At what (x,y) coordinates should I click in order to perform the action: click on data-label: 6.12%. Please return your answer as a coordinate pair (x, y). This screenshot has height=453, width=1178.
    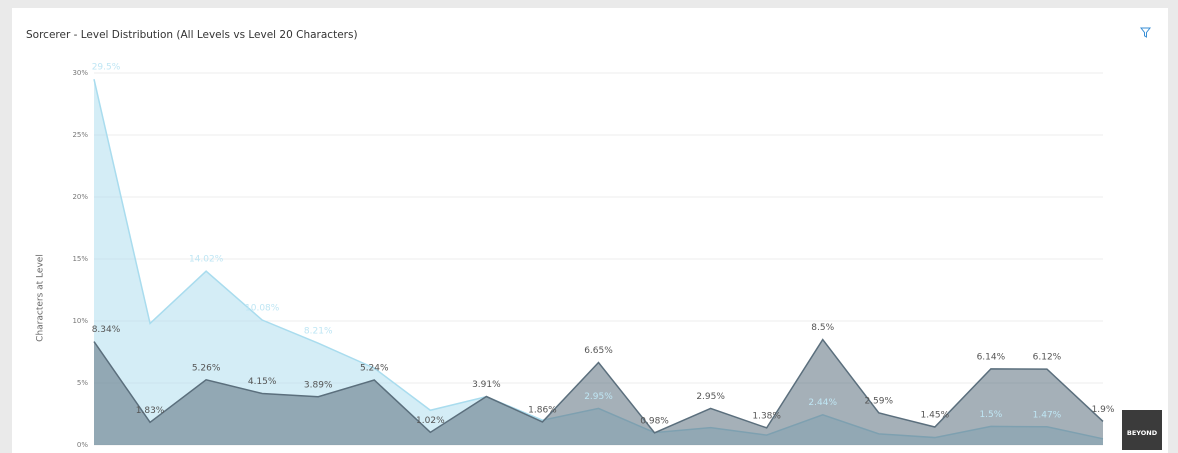
    Looking at the image, I should click on (1047, 358).